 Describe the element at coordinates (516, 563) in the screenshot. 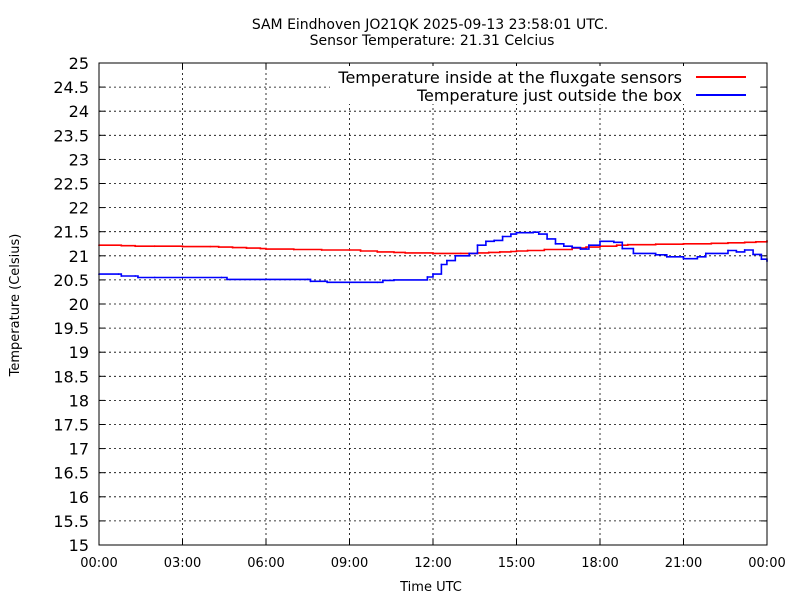

I see `x-tick-label: 15:00` at that location.